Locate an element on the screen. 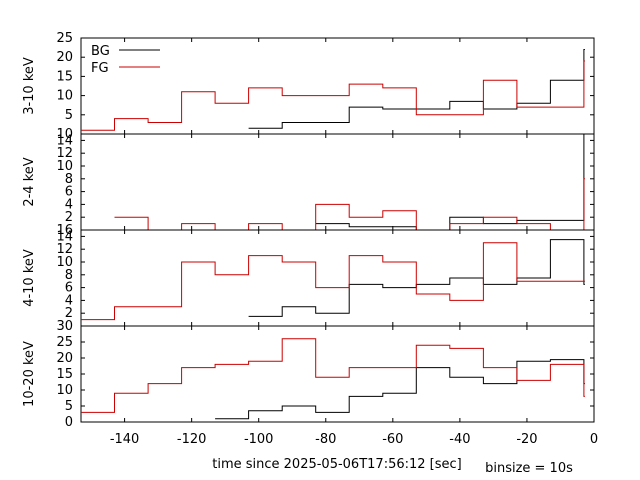  x-tick-label: -80 is located at coordinates (325, 439).